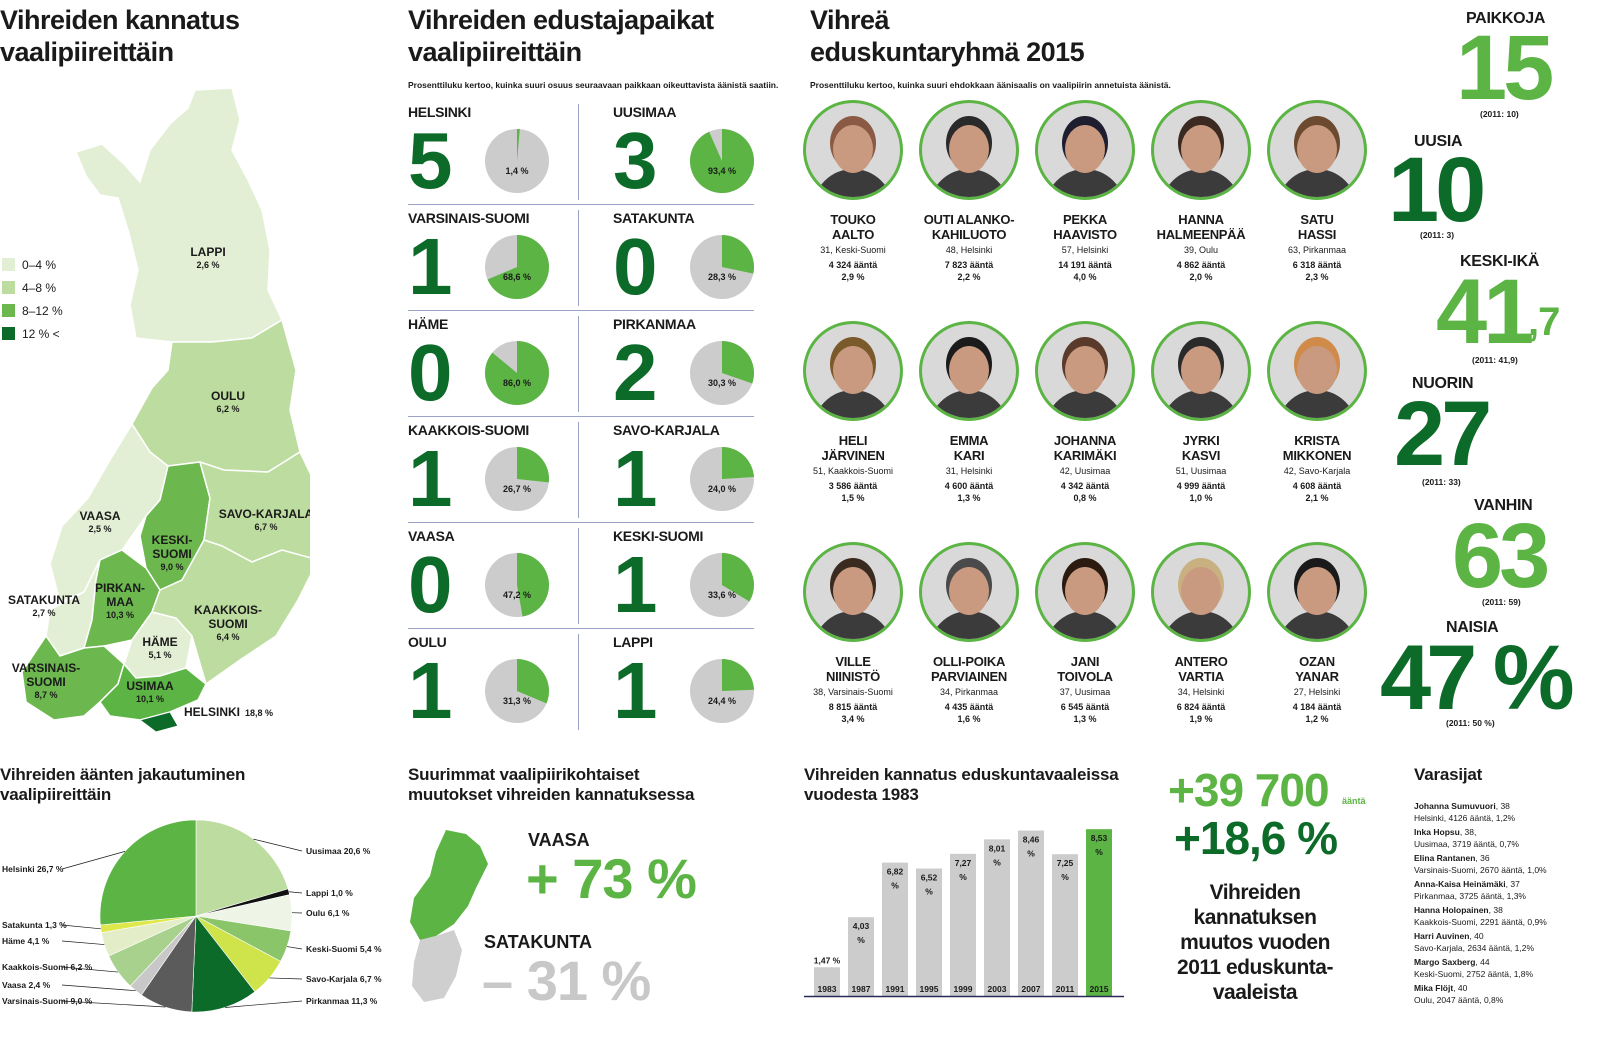  I want to click on pie-slice-label: Pirkanmaa 11,3 %, so click(342, 1001).